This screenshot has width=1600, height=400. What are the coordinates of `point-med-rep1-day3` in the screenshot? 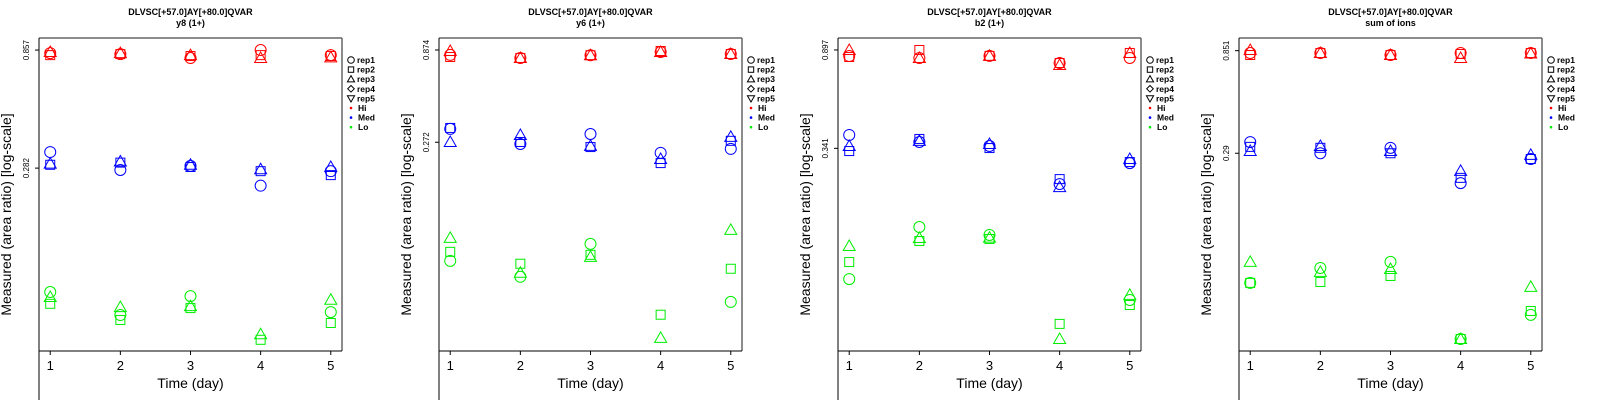 It's located at (989, 145).